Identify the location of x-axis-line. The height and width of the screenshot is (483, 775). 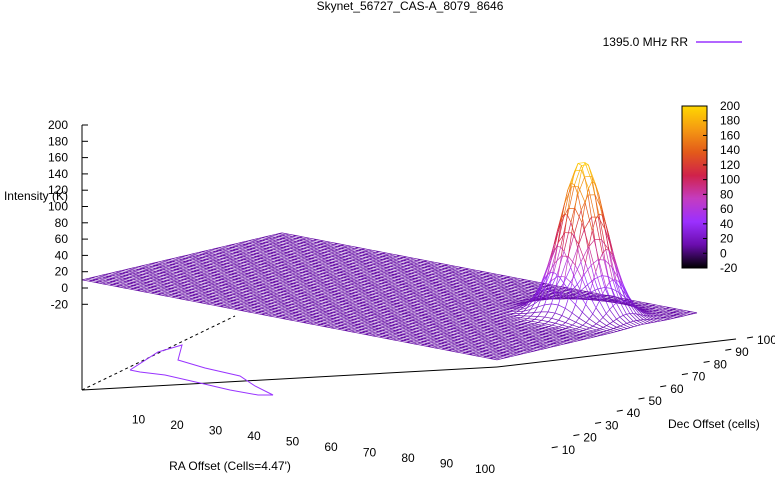
(289, 378).